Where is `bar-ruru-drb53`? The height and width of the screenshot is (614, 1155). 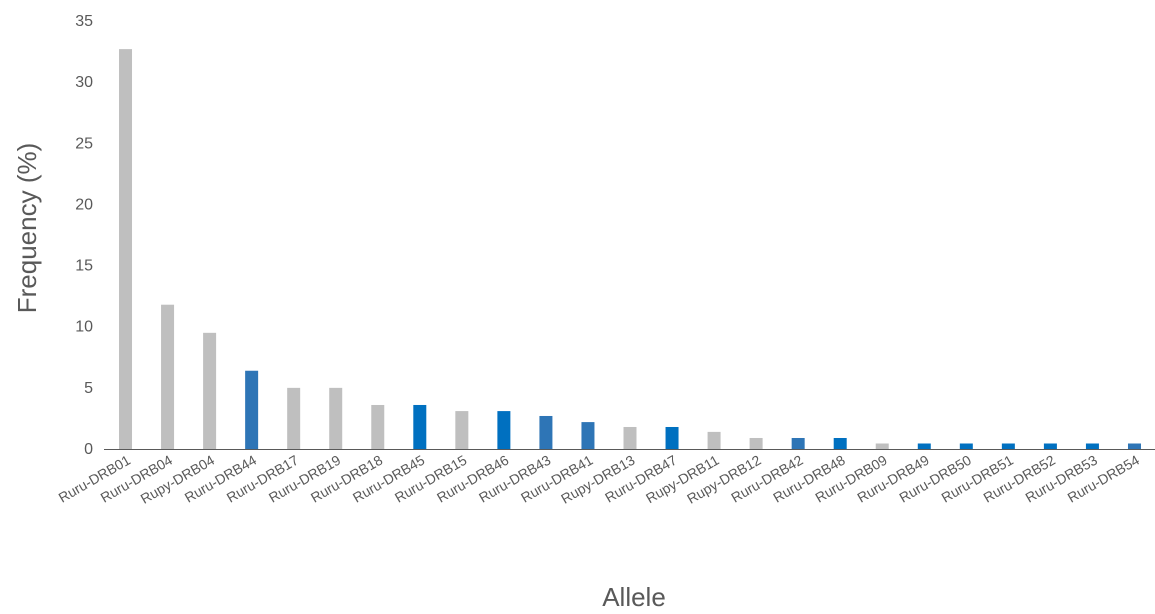
bar-ruru-drb53 is located at coordinates (1092, 446).